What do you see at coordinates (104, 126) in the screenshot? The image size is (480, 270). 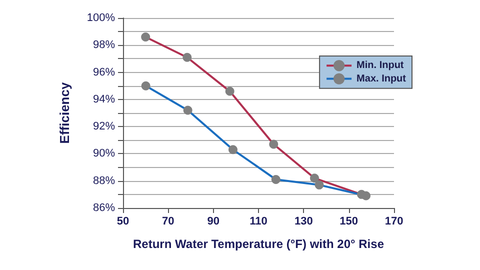 I see `y-tick-label: 92%` at bounding box center [104, 126].